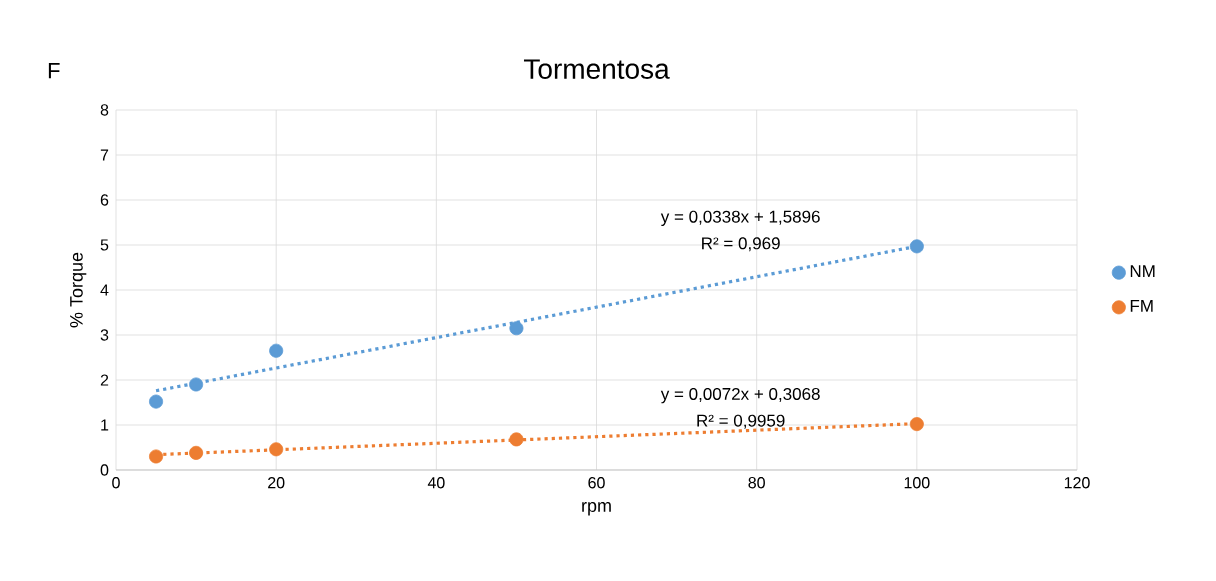 This screenshot has height=581, width=1216. I want to click on x-tick-label: 20, so click(276, 483).